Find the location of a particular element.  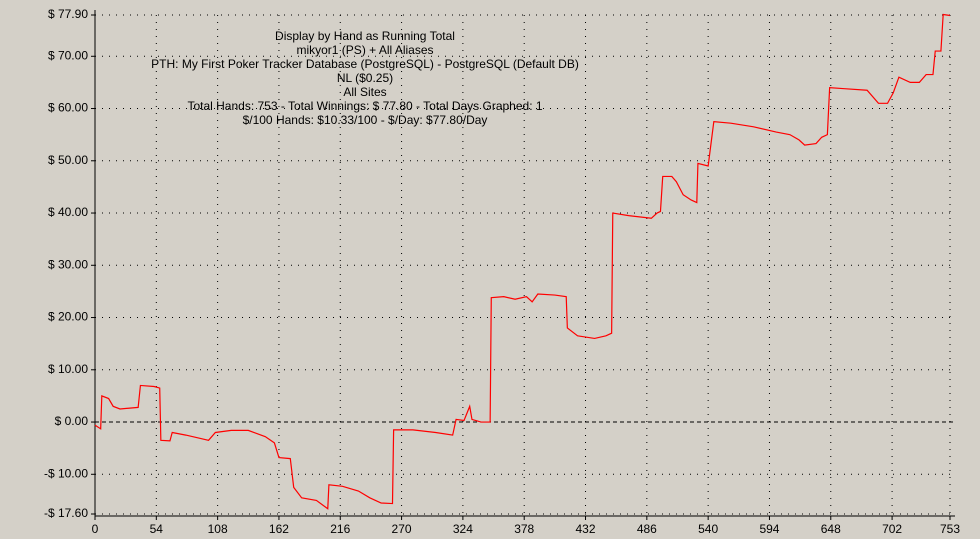

x-tick-label: 753 is located at coordinates (950, 529).